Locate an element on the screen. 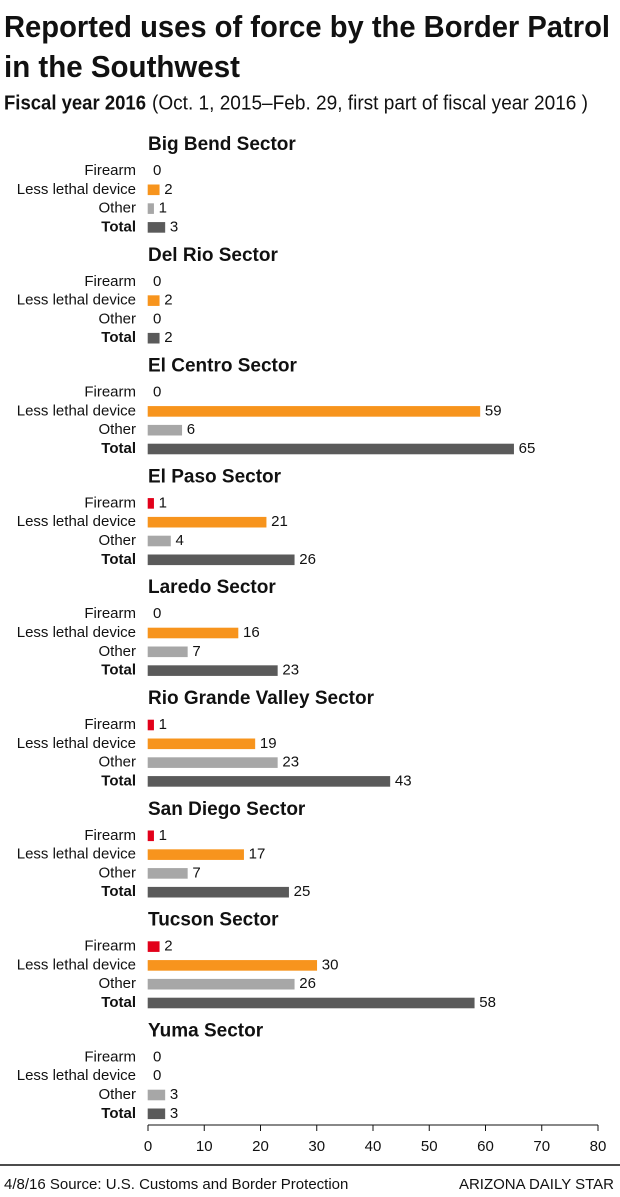 This screenshot has width=620, height=1197. panel-title: Laredo Sector is located at coordinates (212, 587).